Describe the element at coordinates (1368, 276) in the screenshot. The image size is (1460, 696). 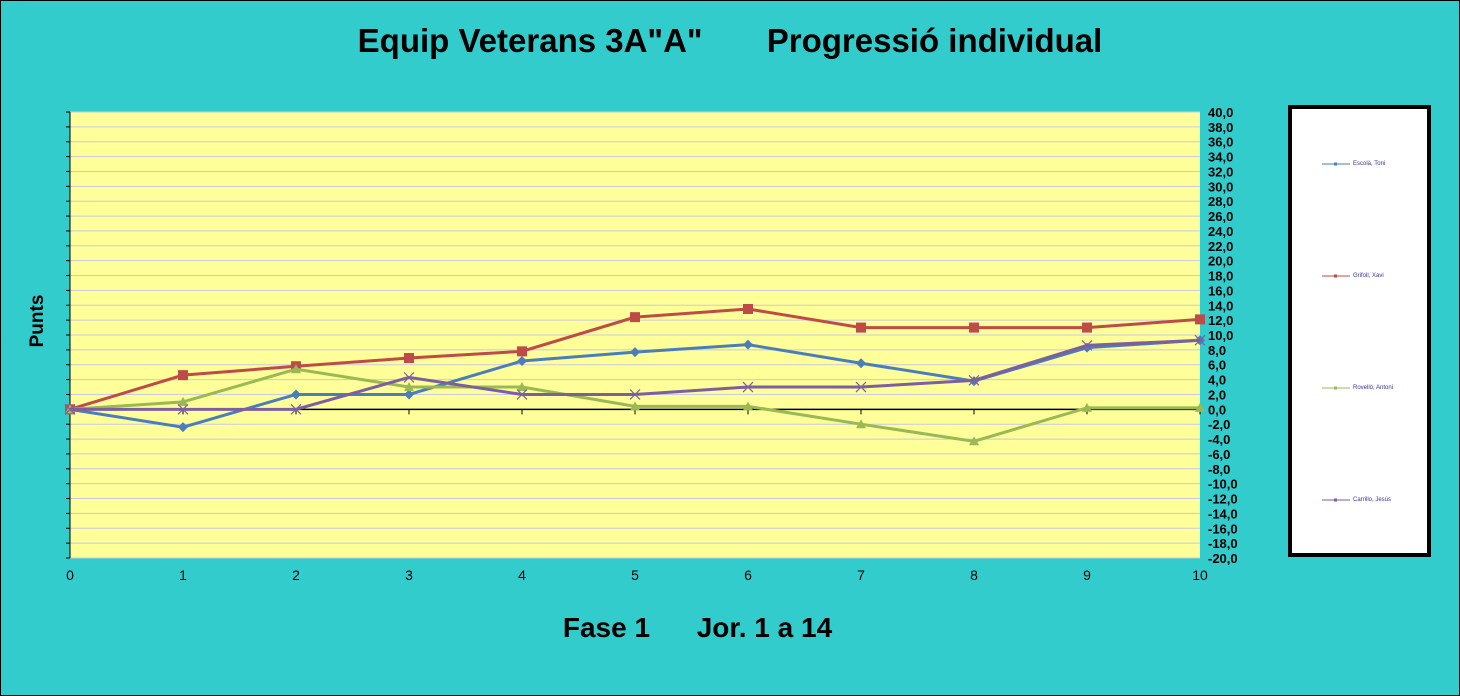
I see `legend-label: Grifoll, Xavi` at that location.